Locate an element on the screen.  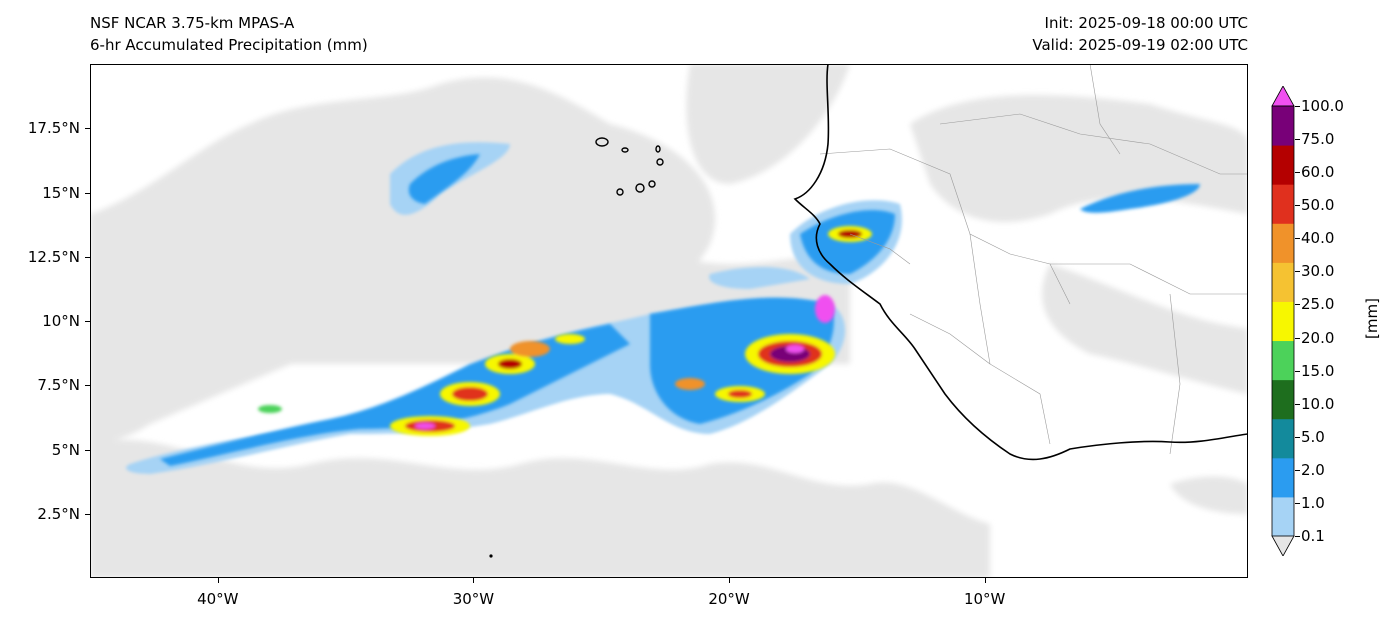
cape-verde-islands is located at coordinates (629, 166).